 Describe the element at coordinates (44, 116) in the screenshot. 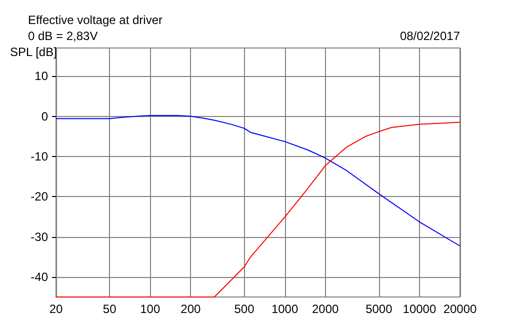

I see `y-tick-label: 0` at that location.